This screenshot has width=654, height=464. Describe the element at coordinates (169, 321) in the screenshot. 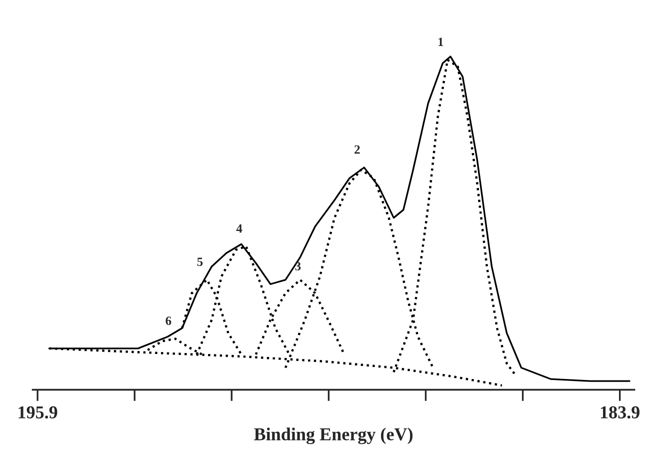

I see `annotation: 6` at that location.